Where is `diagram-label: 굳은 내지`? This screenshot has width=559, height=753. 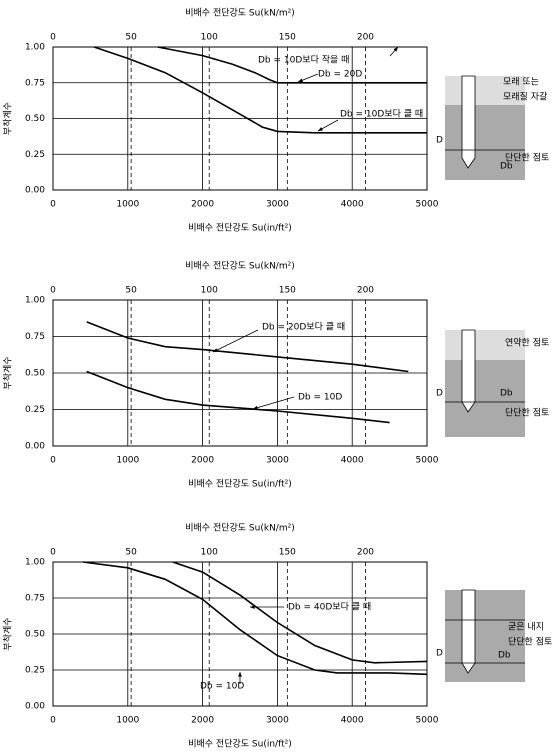 diagram-label: 굳은 내지 is located at coordinates (526, 627).